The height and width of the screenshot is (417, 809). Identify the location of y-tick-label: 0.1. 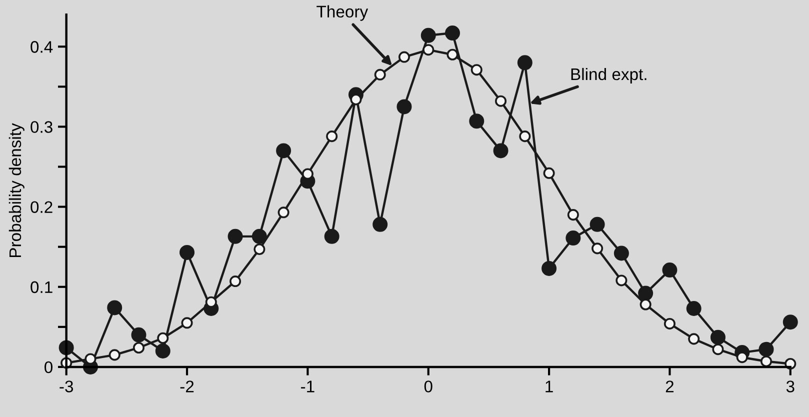
(41, 287).